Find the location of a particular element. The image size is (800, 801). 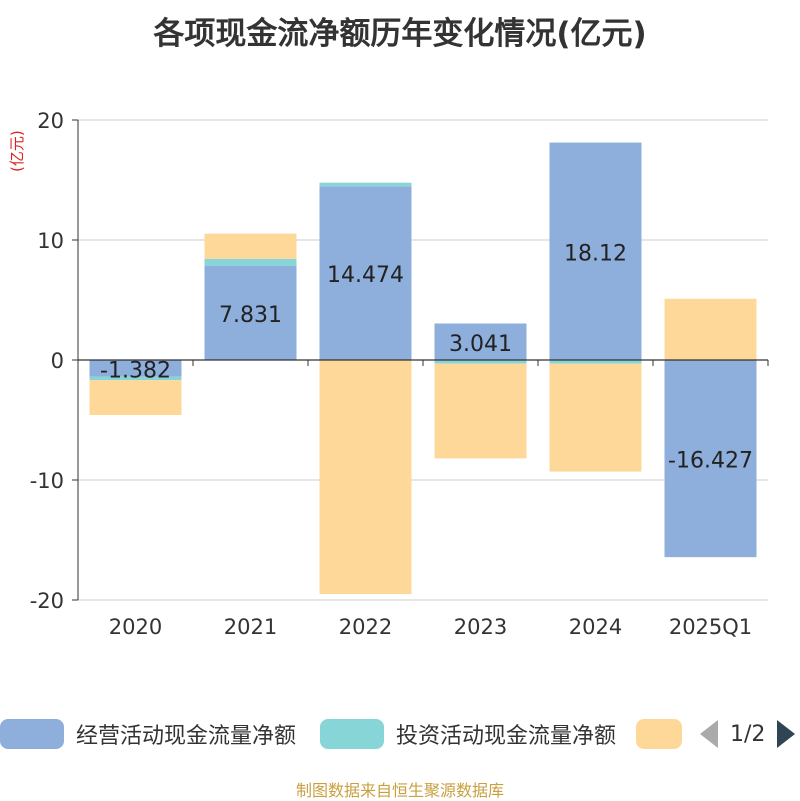

legend-page-indicator: 1/2 is located at coordinates (748, 734).